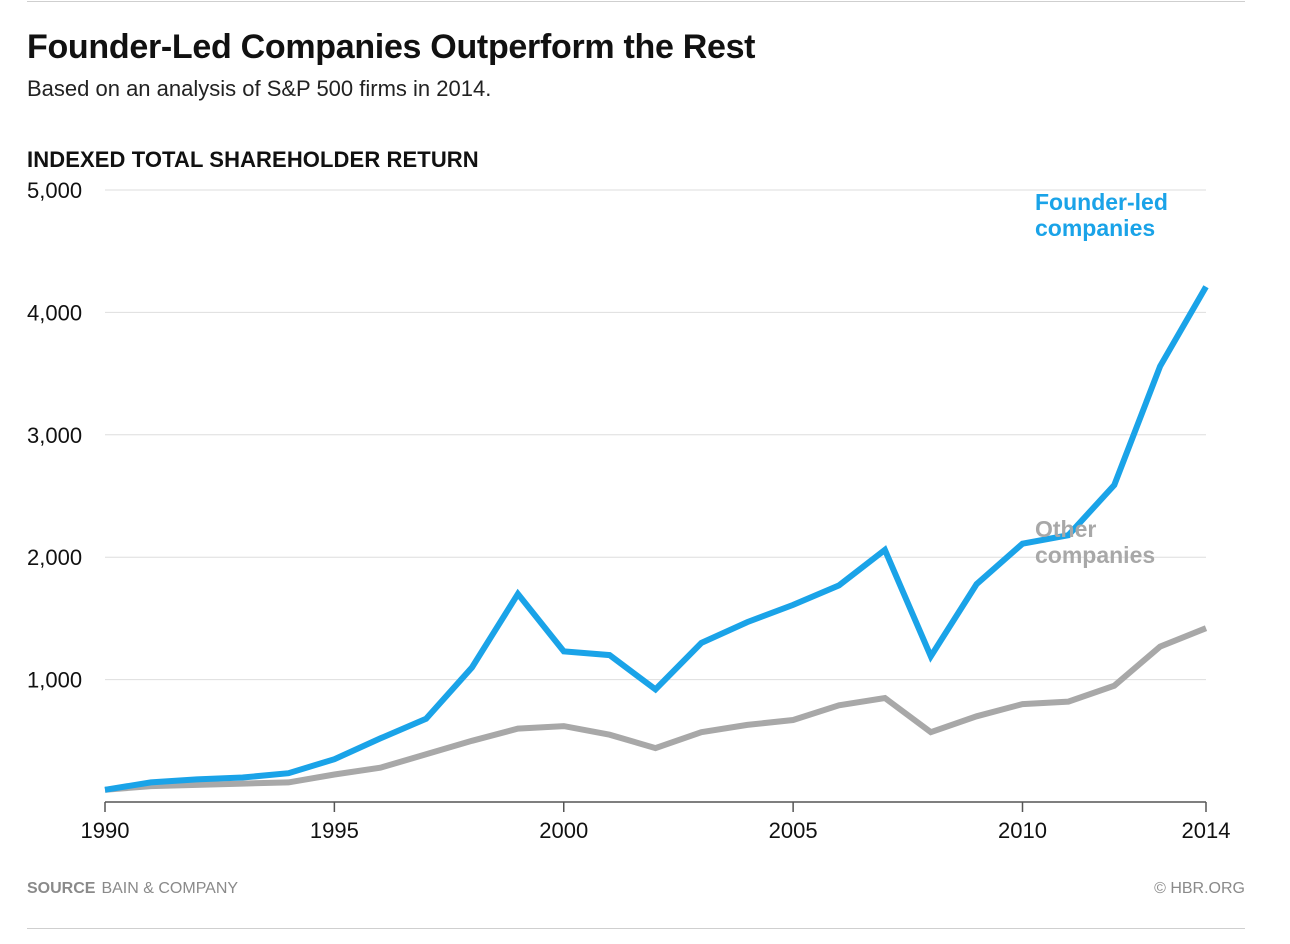 The image size is (1290, 944). I want to click on y-tick-label: 3,000, so click(54, 435).